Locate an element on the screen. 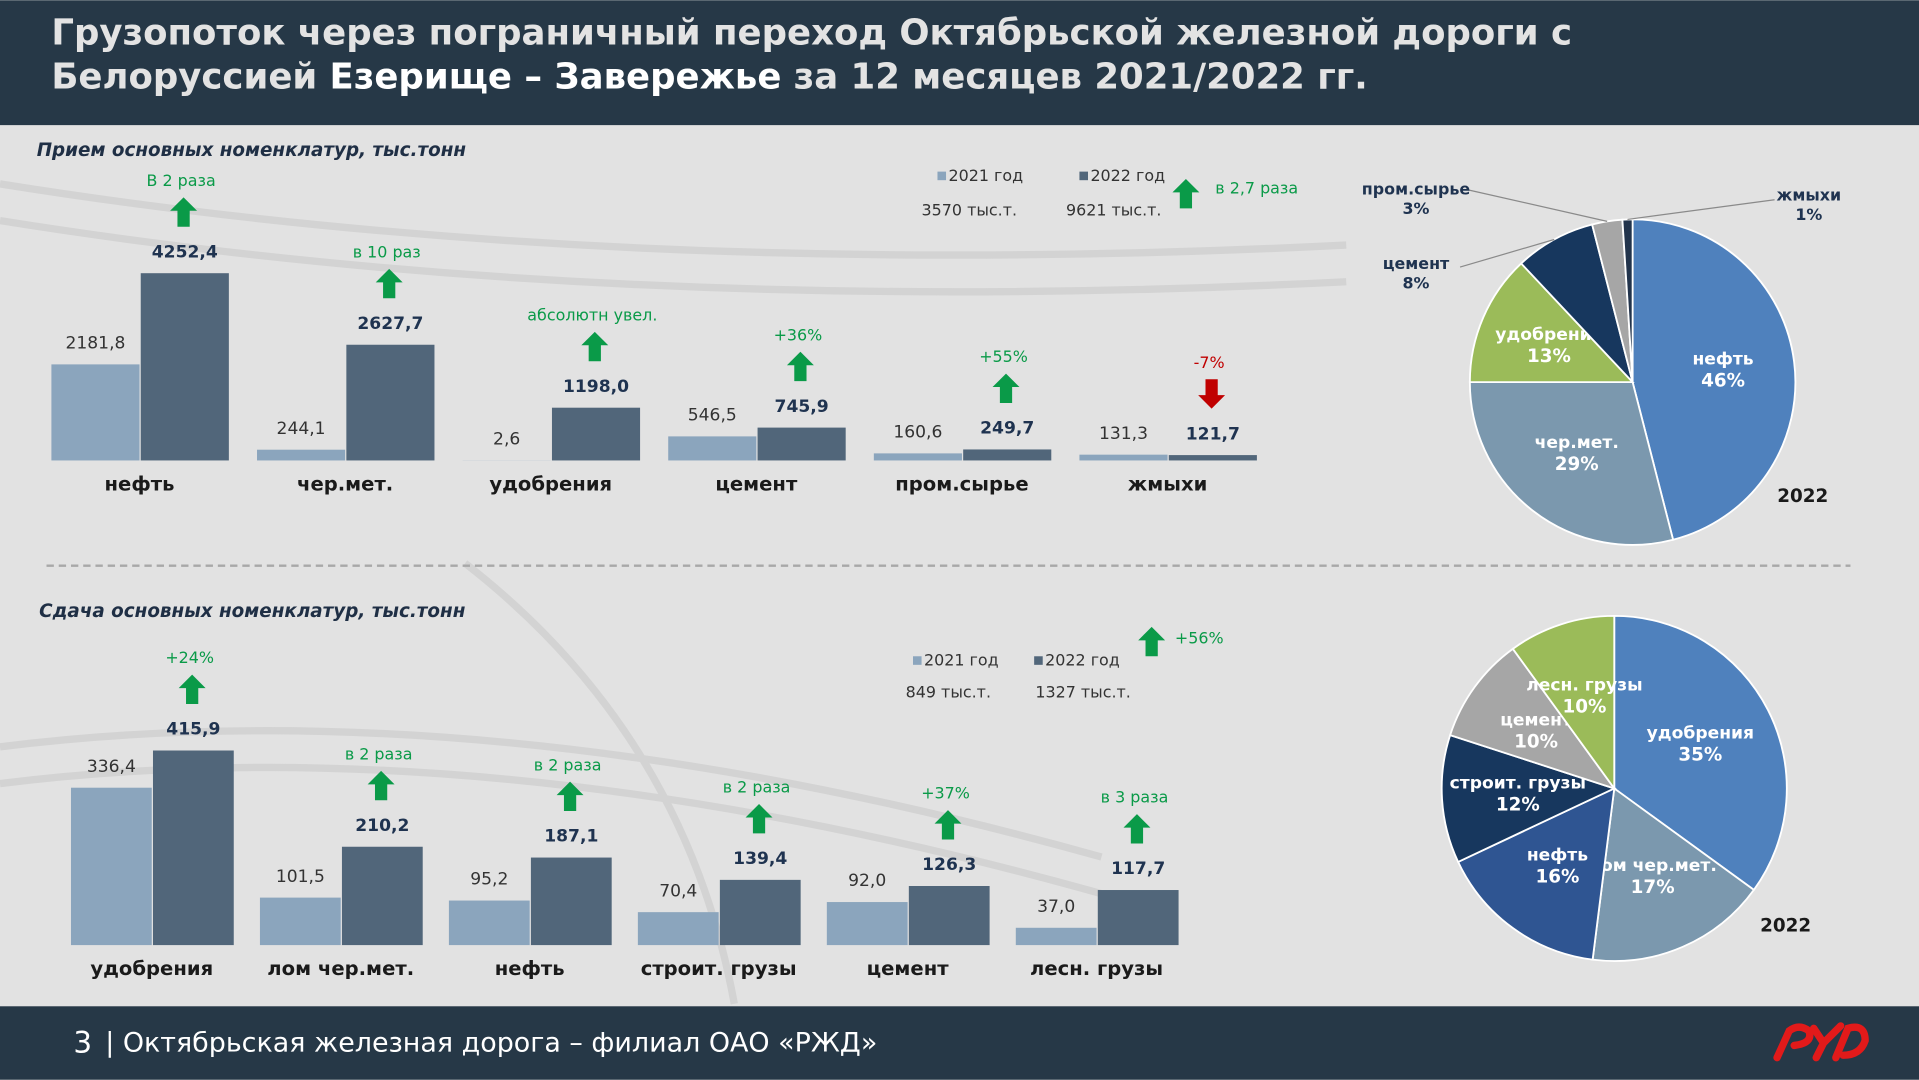 Image resolution: width=1919 pixels, height=1080 pixels. change-label: -7% is located at coordinates (1209, 362).